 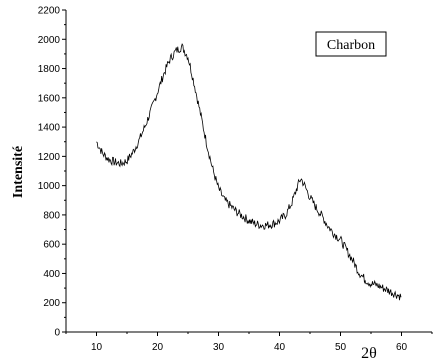 What do you see at coordinates (280, 347) in the screenshot?
I see `x-tick-label: 40` at bounding box center [280, 347].